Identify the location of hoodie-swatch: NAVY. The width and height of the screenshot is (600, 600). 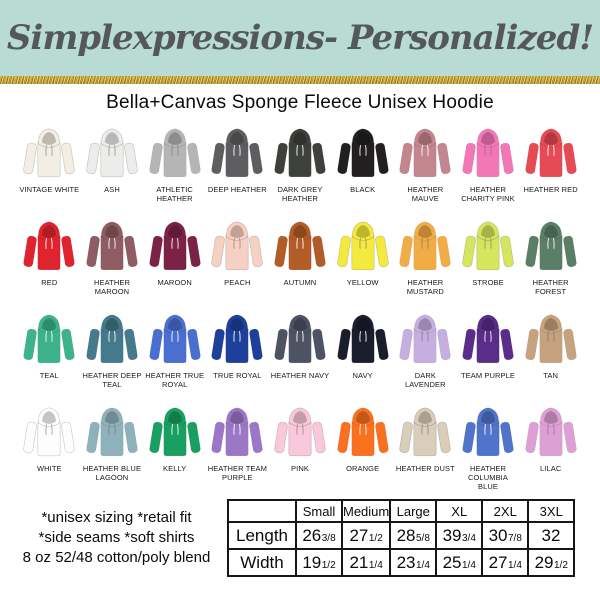
(362, 353).